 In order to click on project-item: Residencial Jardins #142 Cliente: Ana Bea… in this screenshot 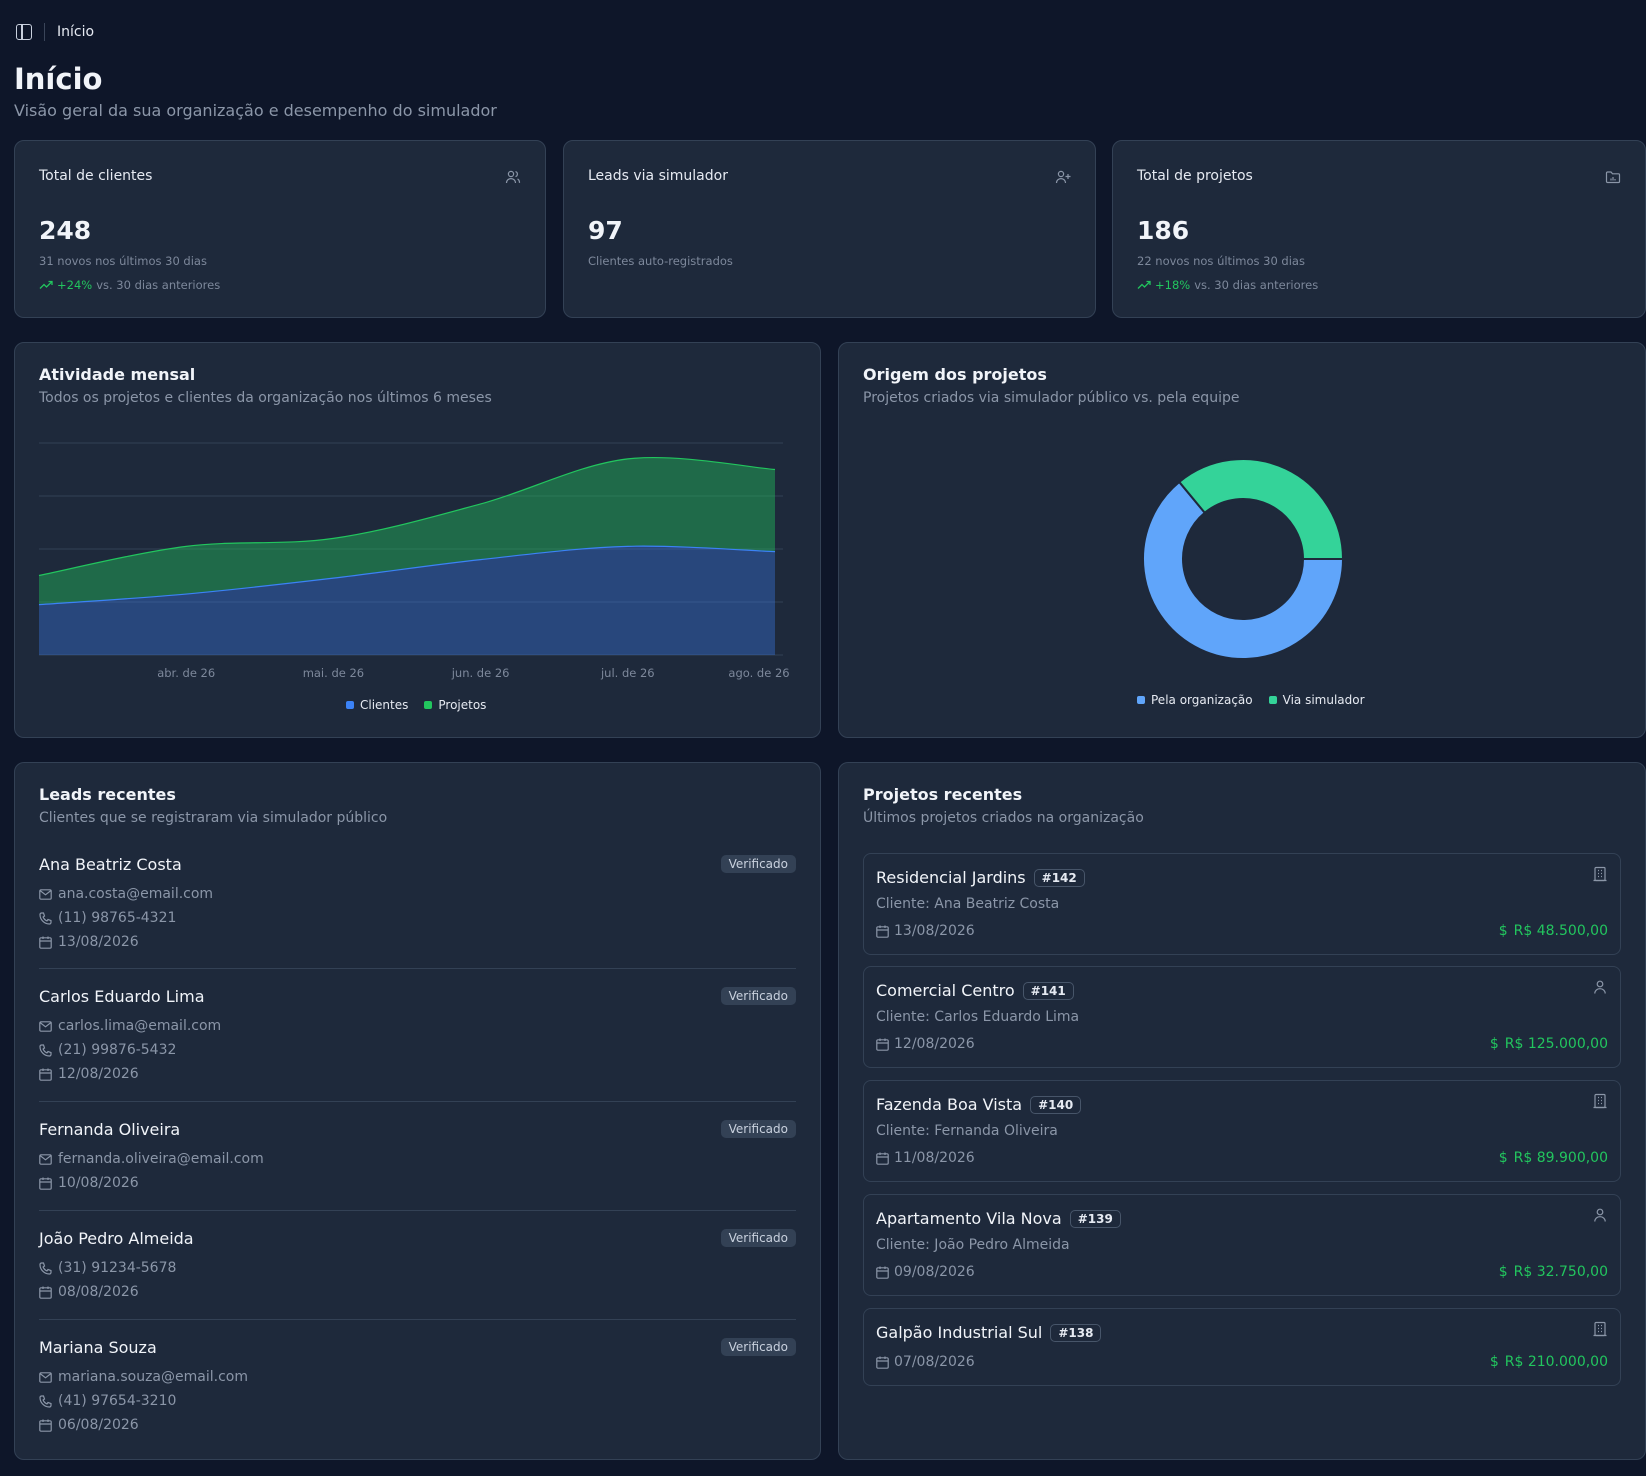, I will do `click(1242, 904)`.